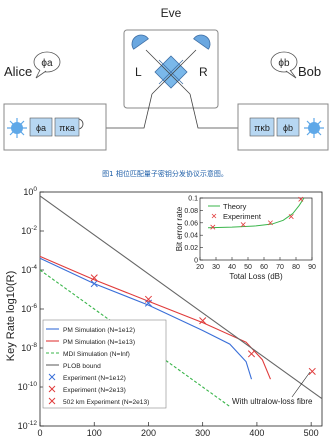 The height and width of the screenshot is (448, 331). Describe the element at coordinates (193, 199) in the screenshot. I see `inset-y-tick-label: 0.1` at that location.